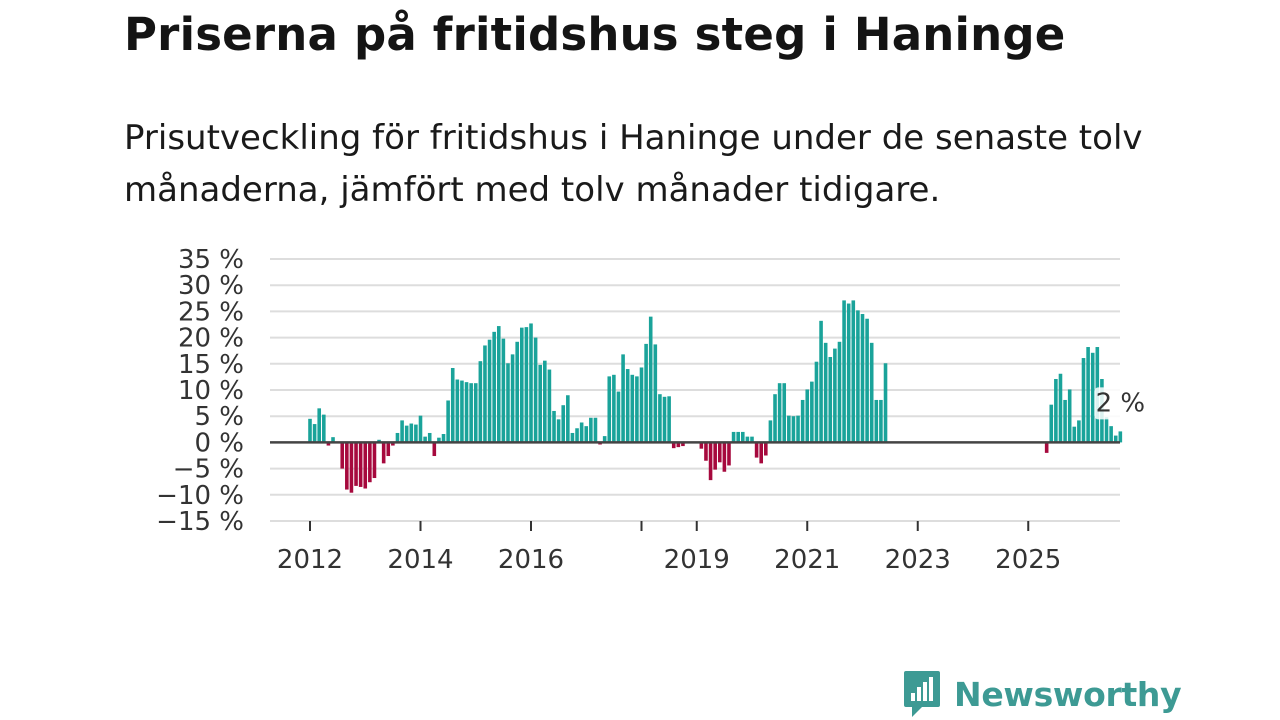 This screenshot has height=720, width=1280. I want to click on y-tick-label: 15 %, so click(211, 365).